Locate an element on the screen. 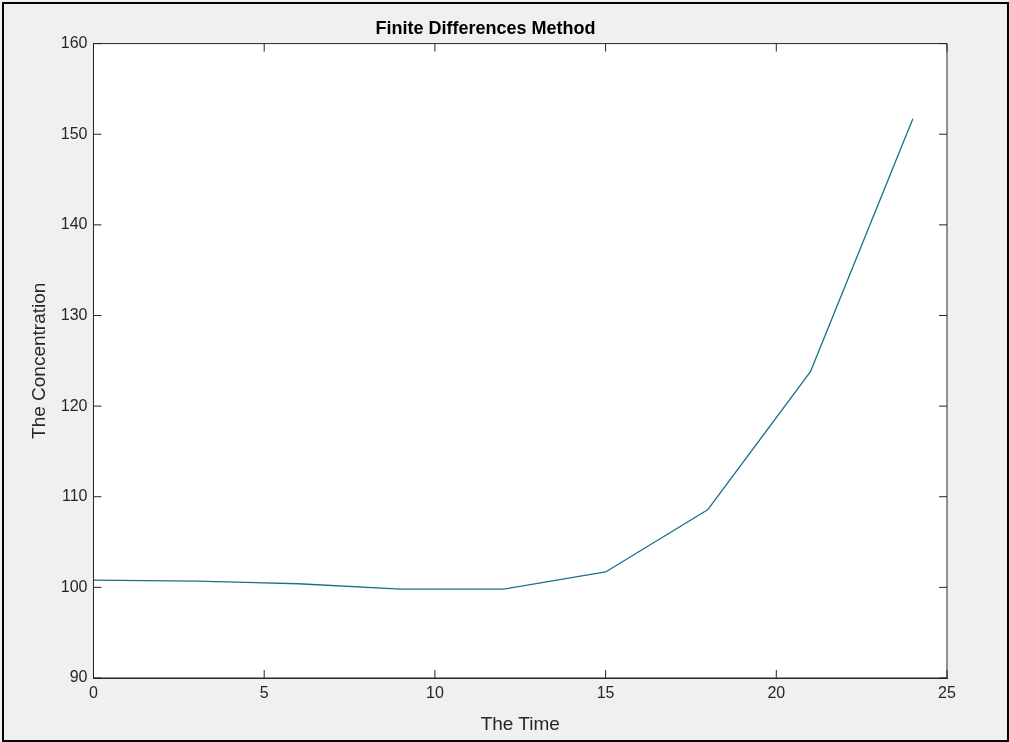 The width and height of the screenshot is (1009, 742). x-tick-label: 10 is located at coordinates (435, 693).